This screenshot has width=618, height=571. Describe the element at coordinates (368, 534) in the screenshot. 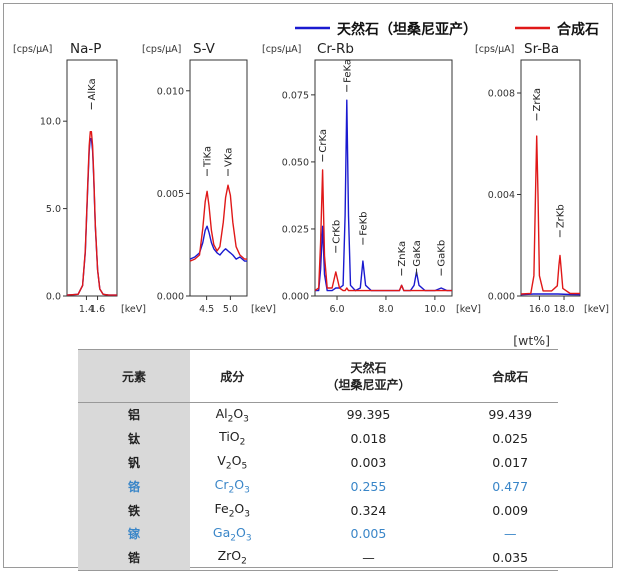

I see `natural-value-cell: 0.005` at that location.